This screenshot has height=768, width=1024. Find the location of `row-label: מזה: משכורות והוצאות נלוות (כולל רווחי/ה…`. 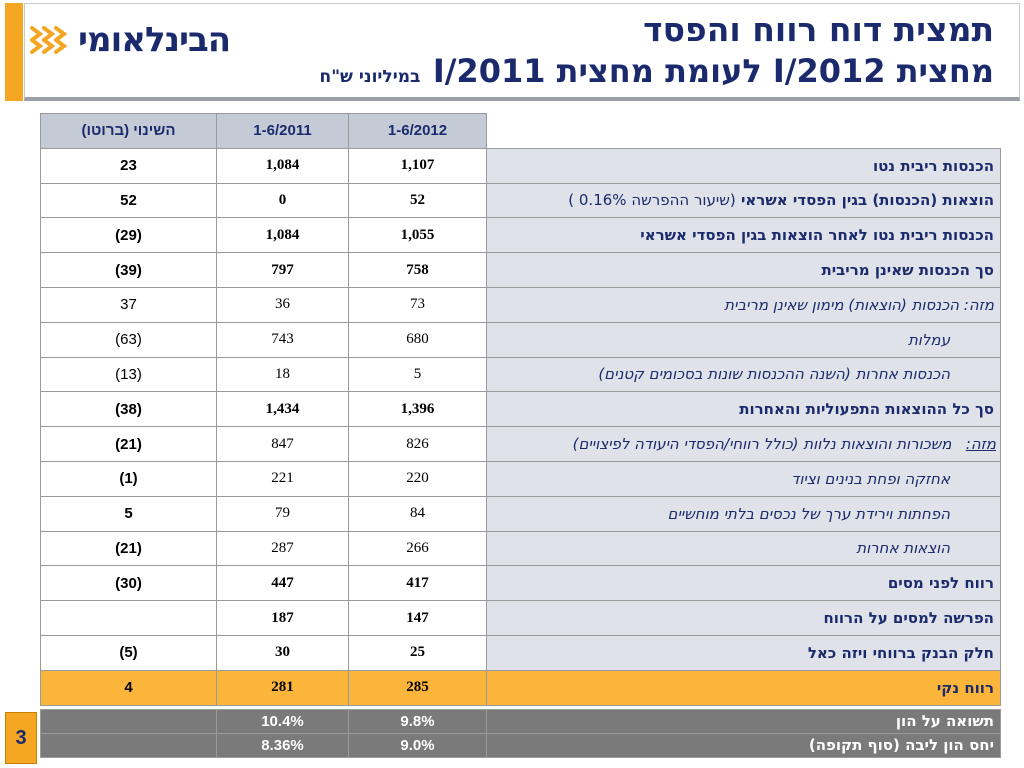

row-label: מזה: משכורות והוצאות נלוות (כולל רווחי/ה… is located at coordinates (743, 444).